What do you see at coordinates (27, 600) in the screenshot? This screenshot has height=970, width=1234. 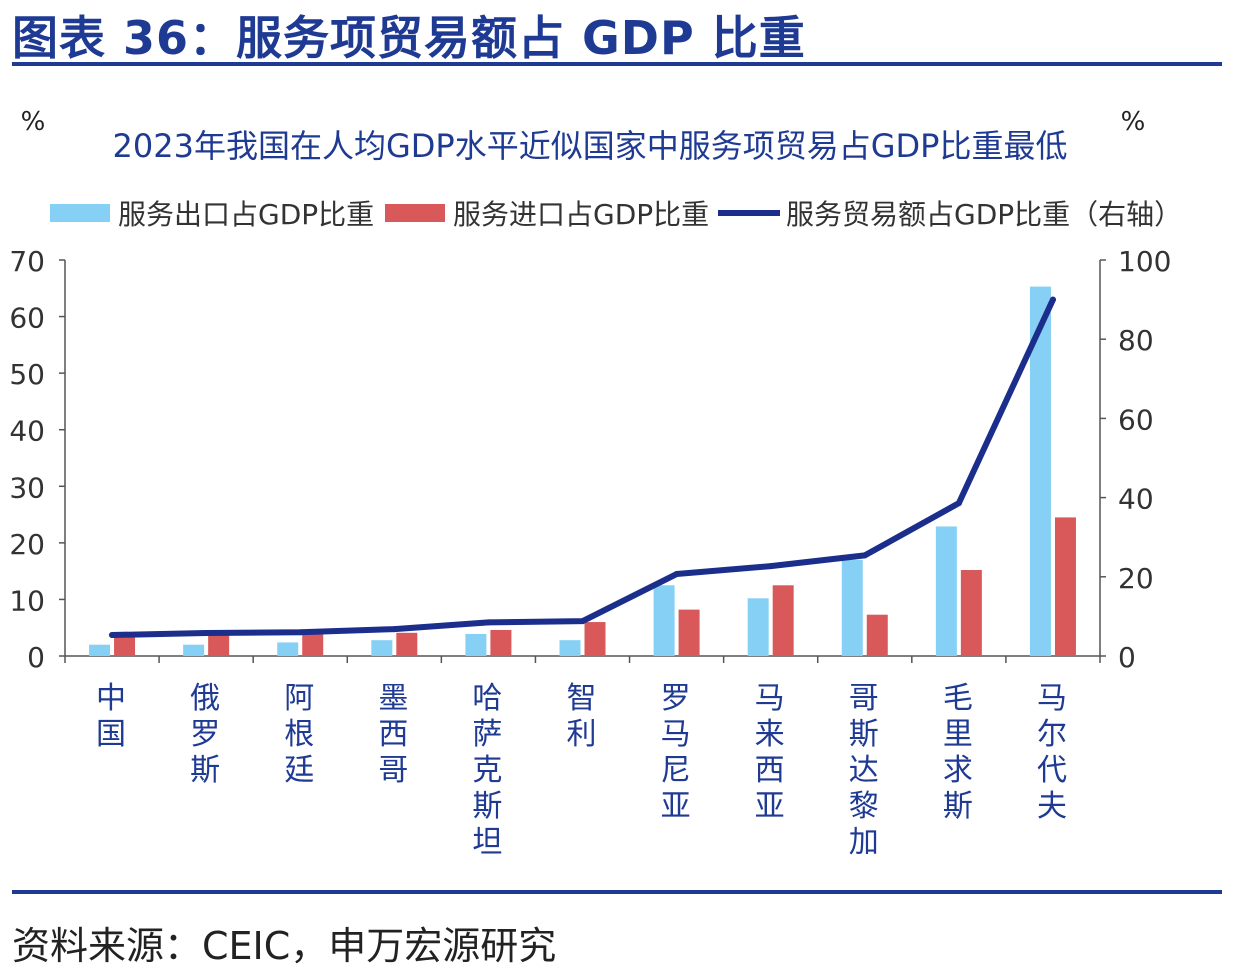 I see `left-tick-label: 10` at bounding box center [27, 600].